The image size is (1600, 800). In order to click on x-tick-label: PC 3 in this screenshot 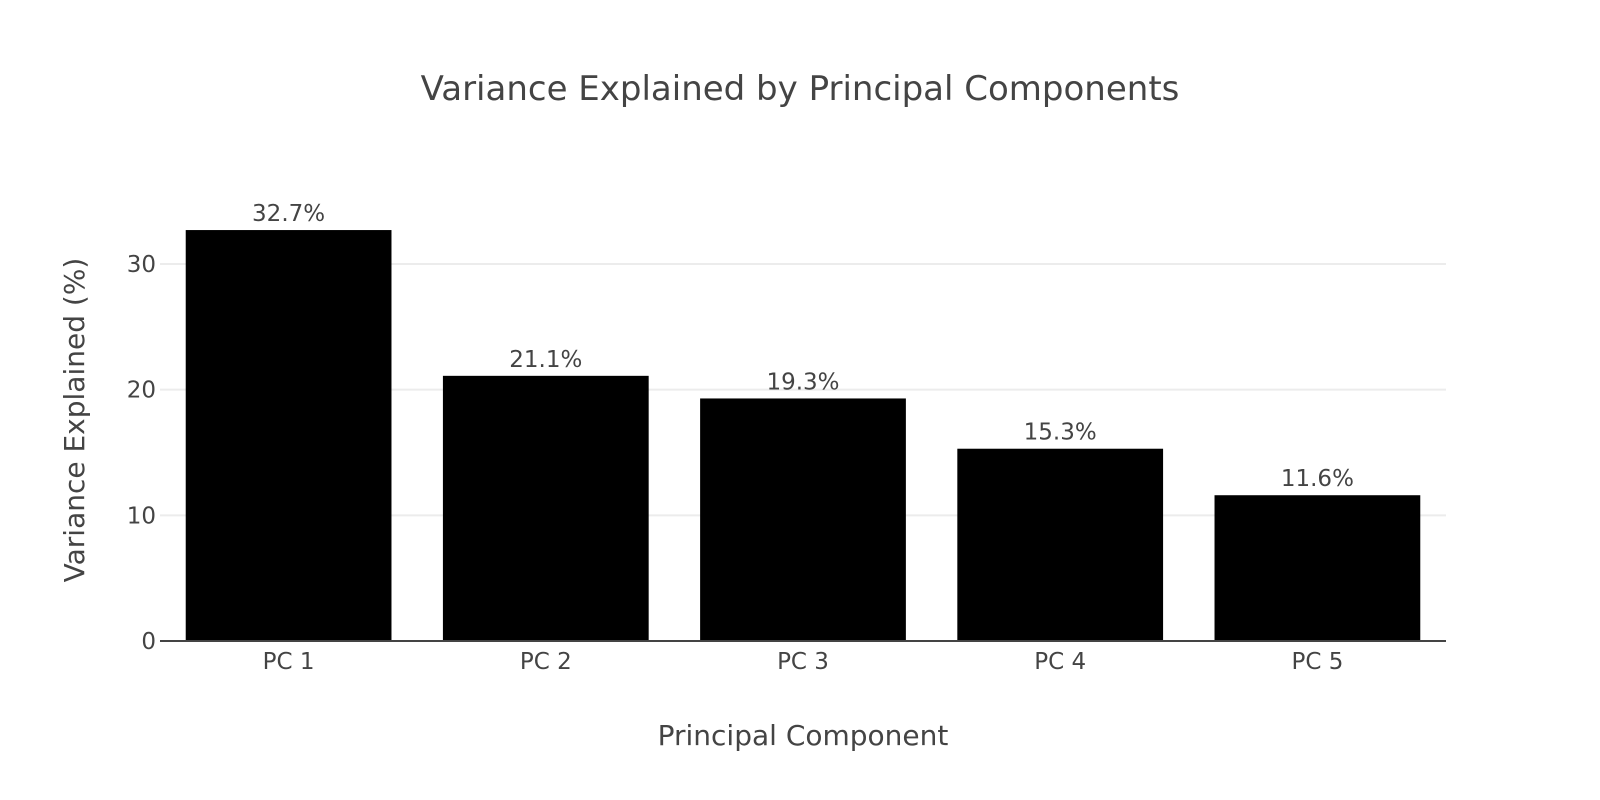, I will do `click(803, 662)`.